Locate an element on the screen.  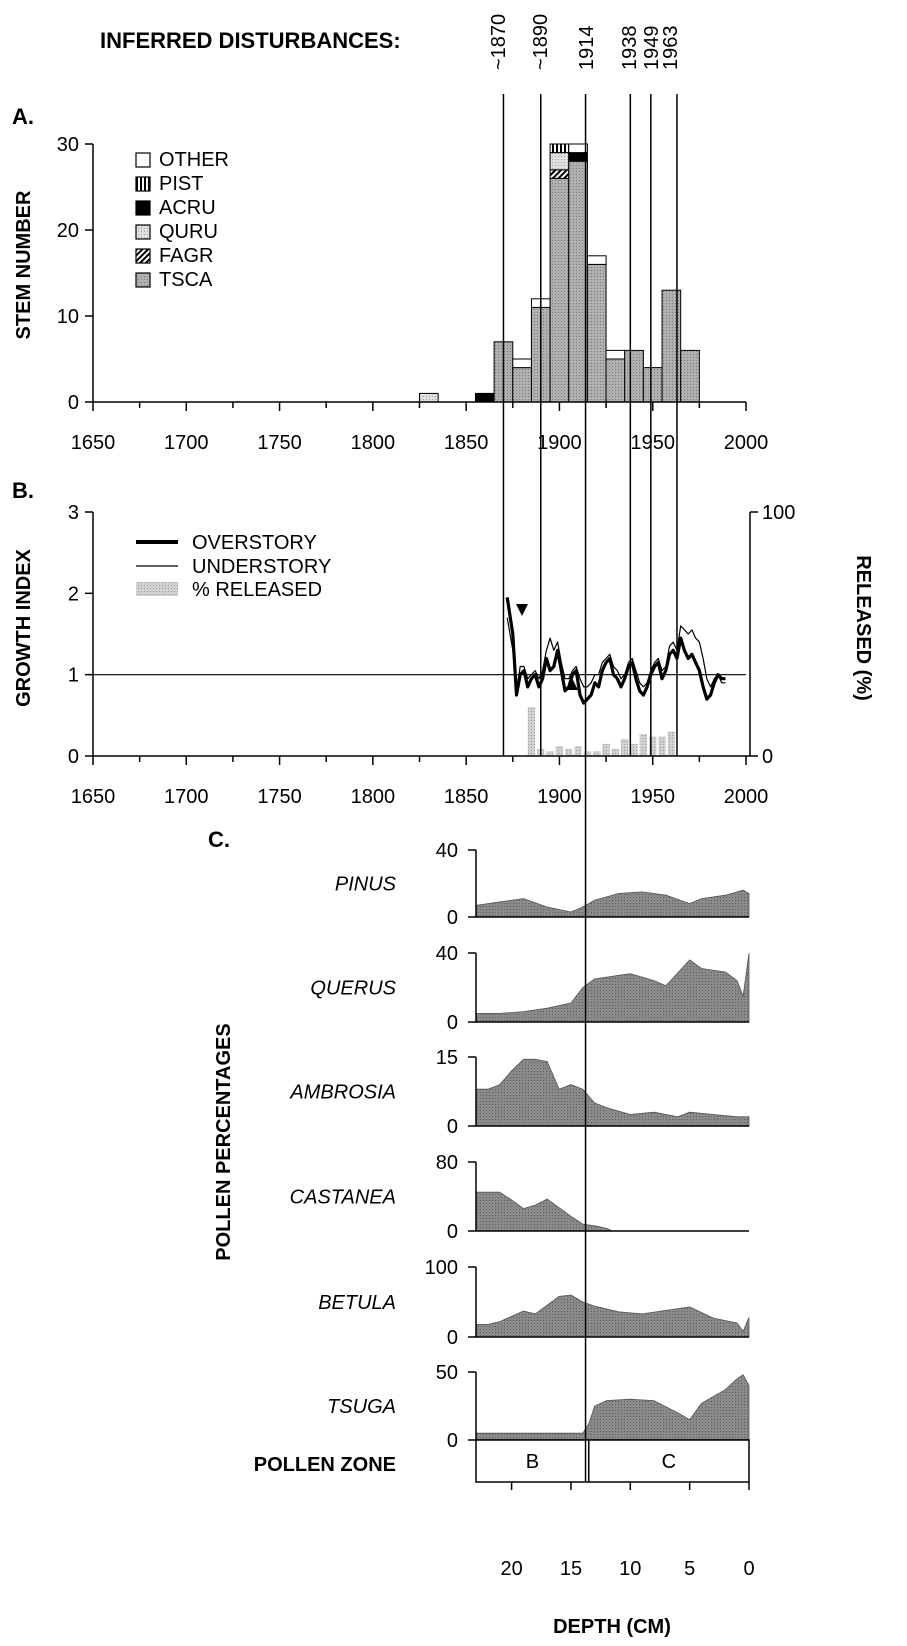
legend-label: TSCA is located at coordinates (186, 280).